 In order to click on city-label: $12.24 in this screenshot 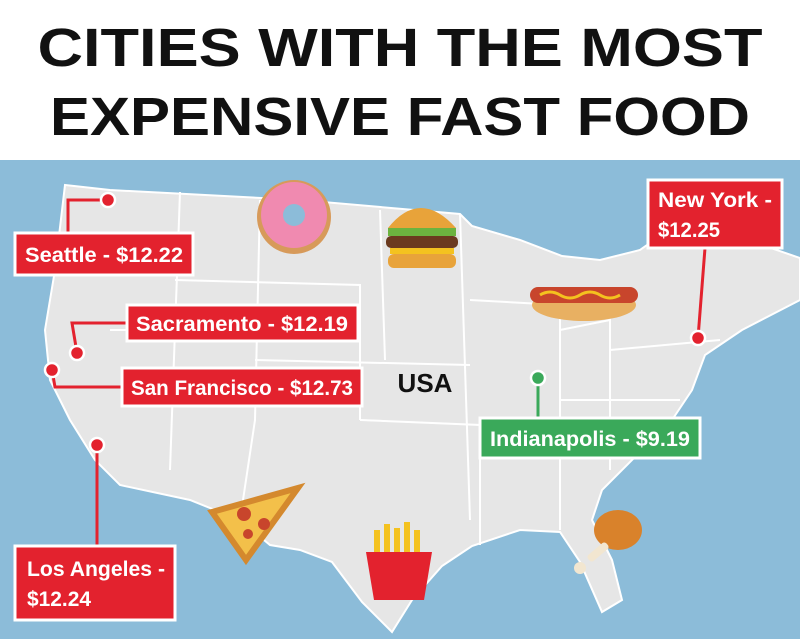, I will do `click(59, 599)`.